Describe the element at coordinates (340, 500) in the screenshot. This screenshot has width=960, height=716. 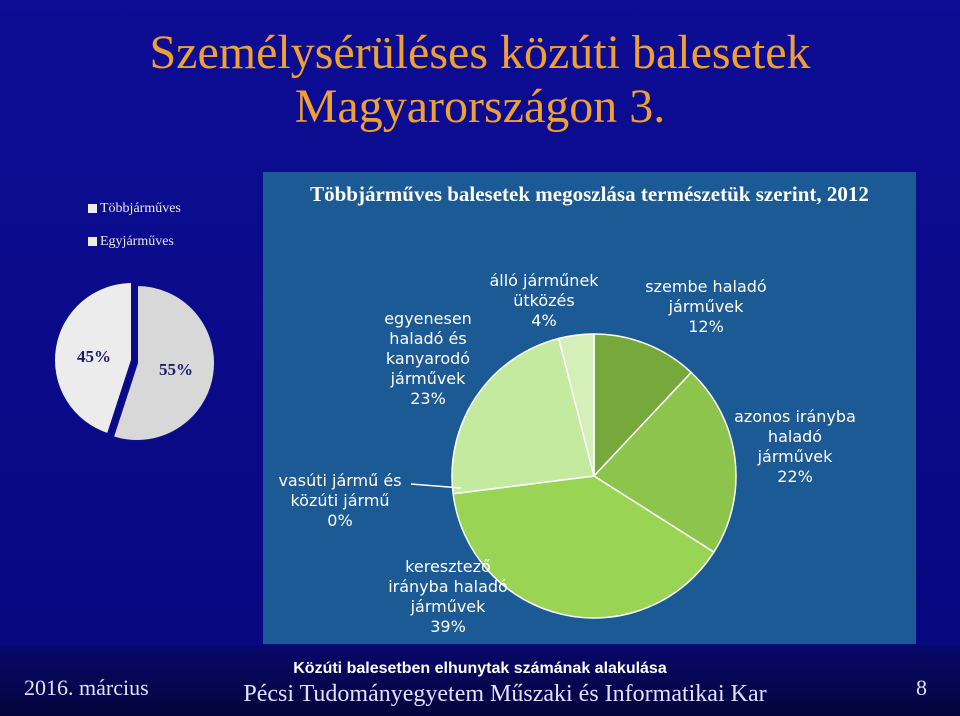
I see `label-rail: vasúti jármű és közúti jármű 0%` at that location.